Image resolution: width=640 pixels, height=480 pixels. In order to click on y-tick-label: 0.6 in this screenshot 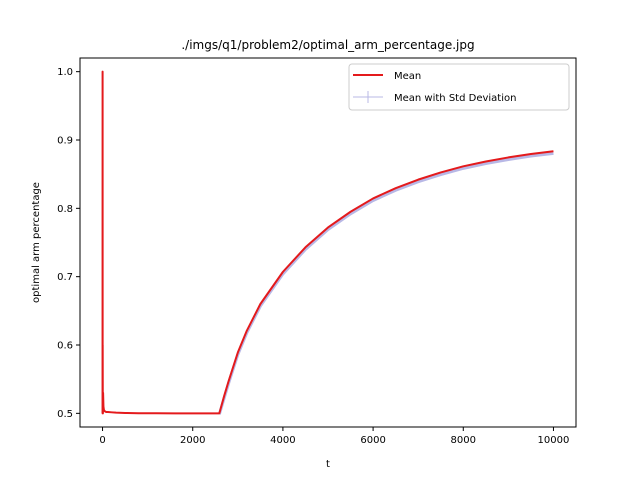, I will do `click(65, 346)`.